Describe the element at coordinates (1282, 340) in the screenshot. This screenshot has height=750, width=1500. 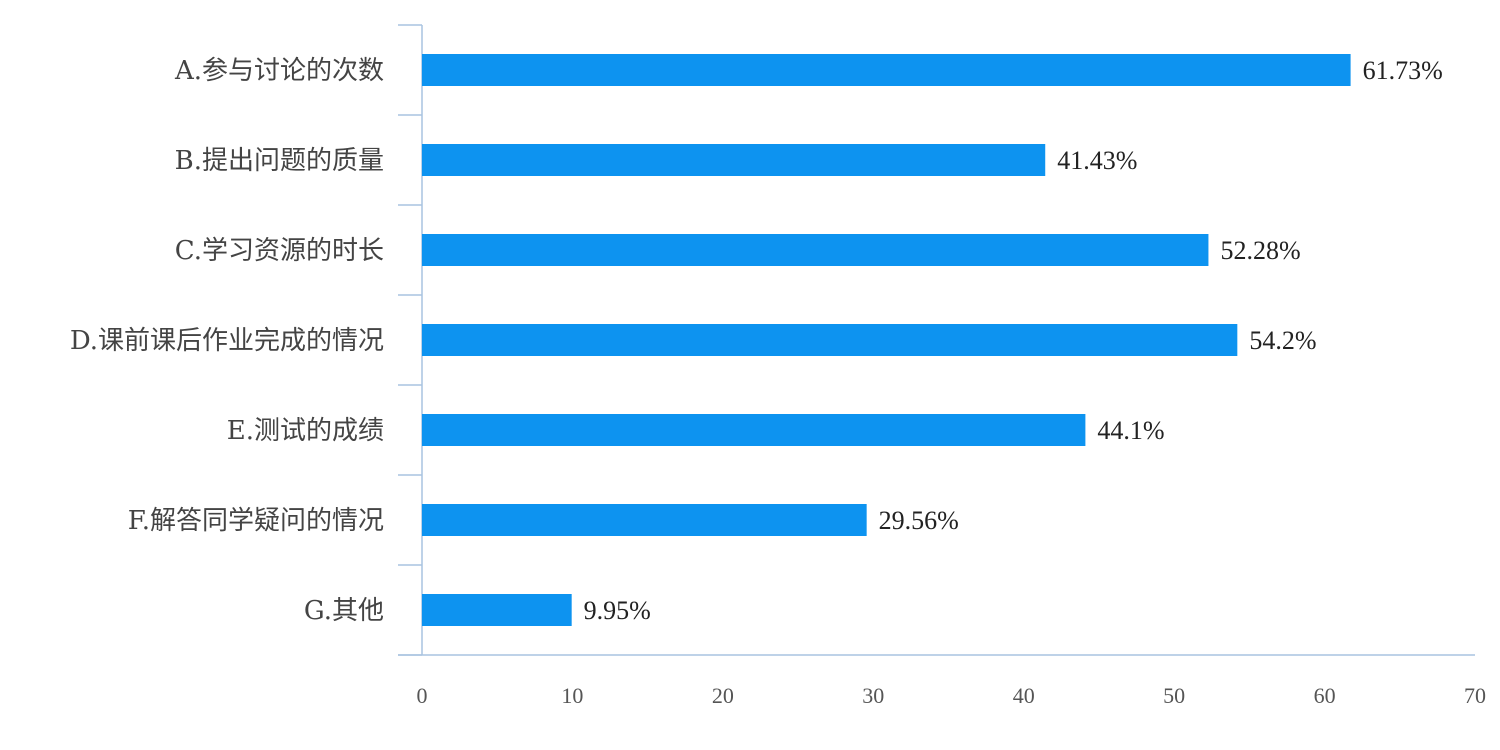
I see `data-label: 54.2%` at that location.